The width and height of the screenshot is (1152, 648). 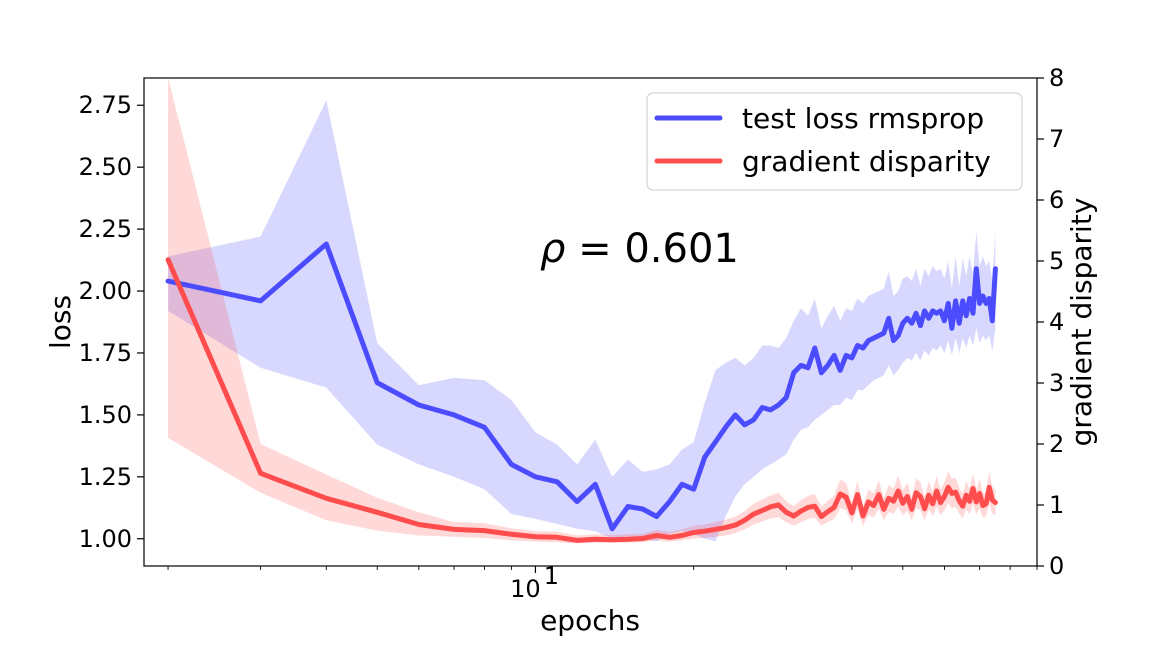 What do you see at coordinates (105, 415) in the screenshot?
I see `y-tick-label: 1.50` at bounding box center [105, 415].